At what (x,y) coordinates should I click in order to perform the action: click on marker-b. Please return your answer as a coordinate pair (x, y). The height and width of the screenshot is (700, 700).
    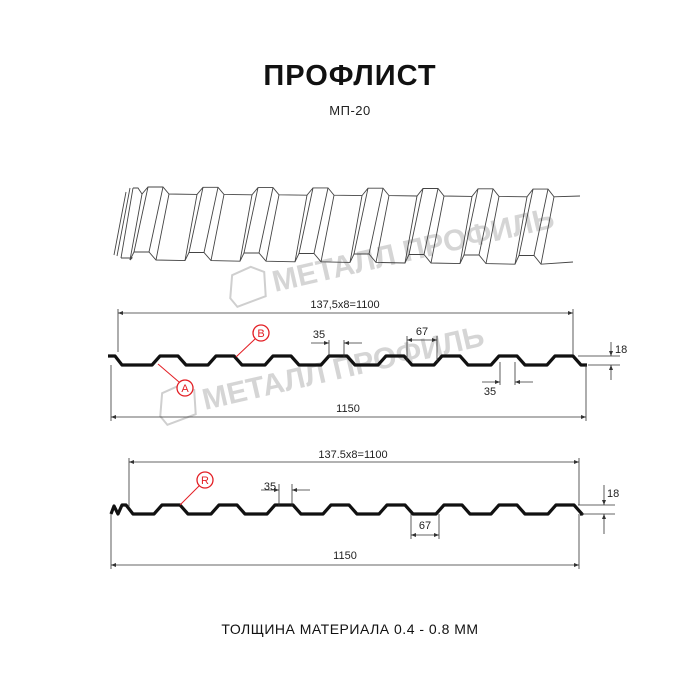
    Looking at the image, I should click on (261, 333).